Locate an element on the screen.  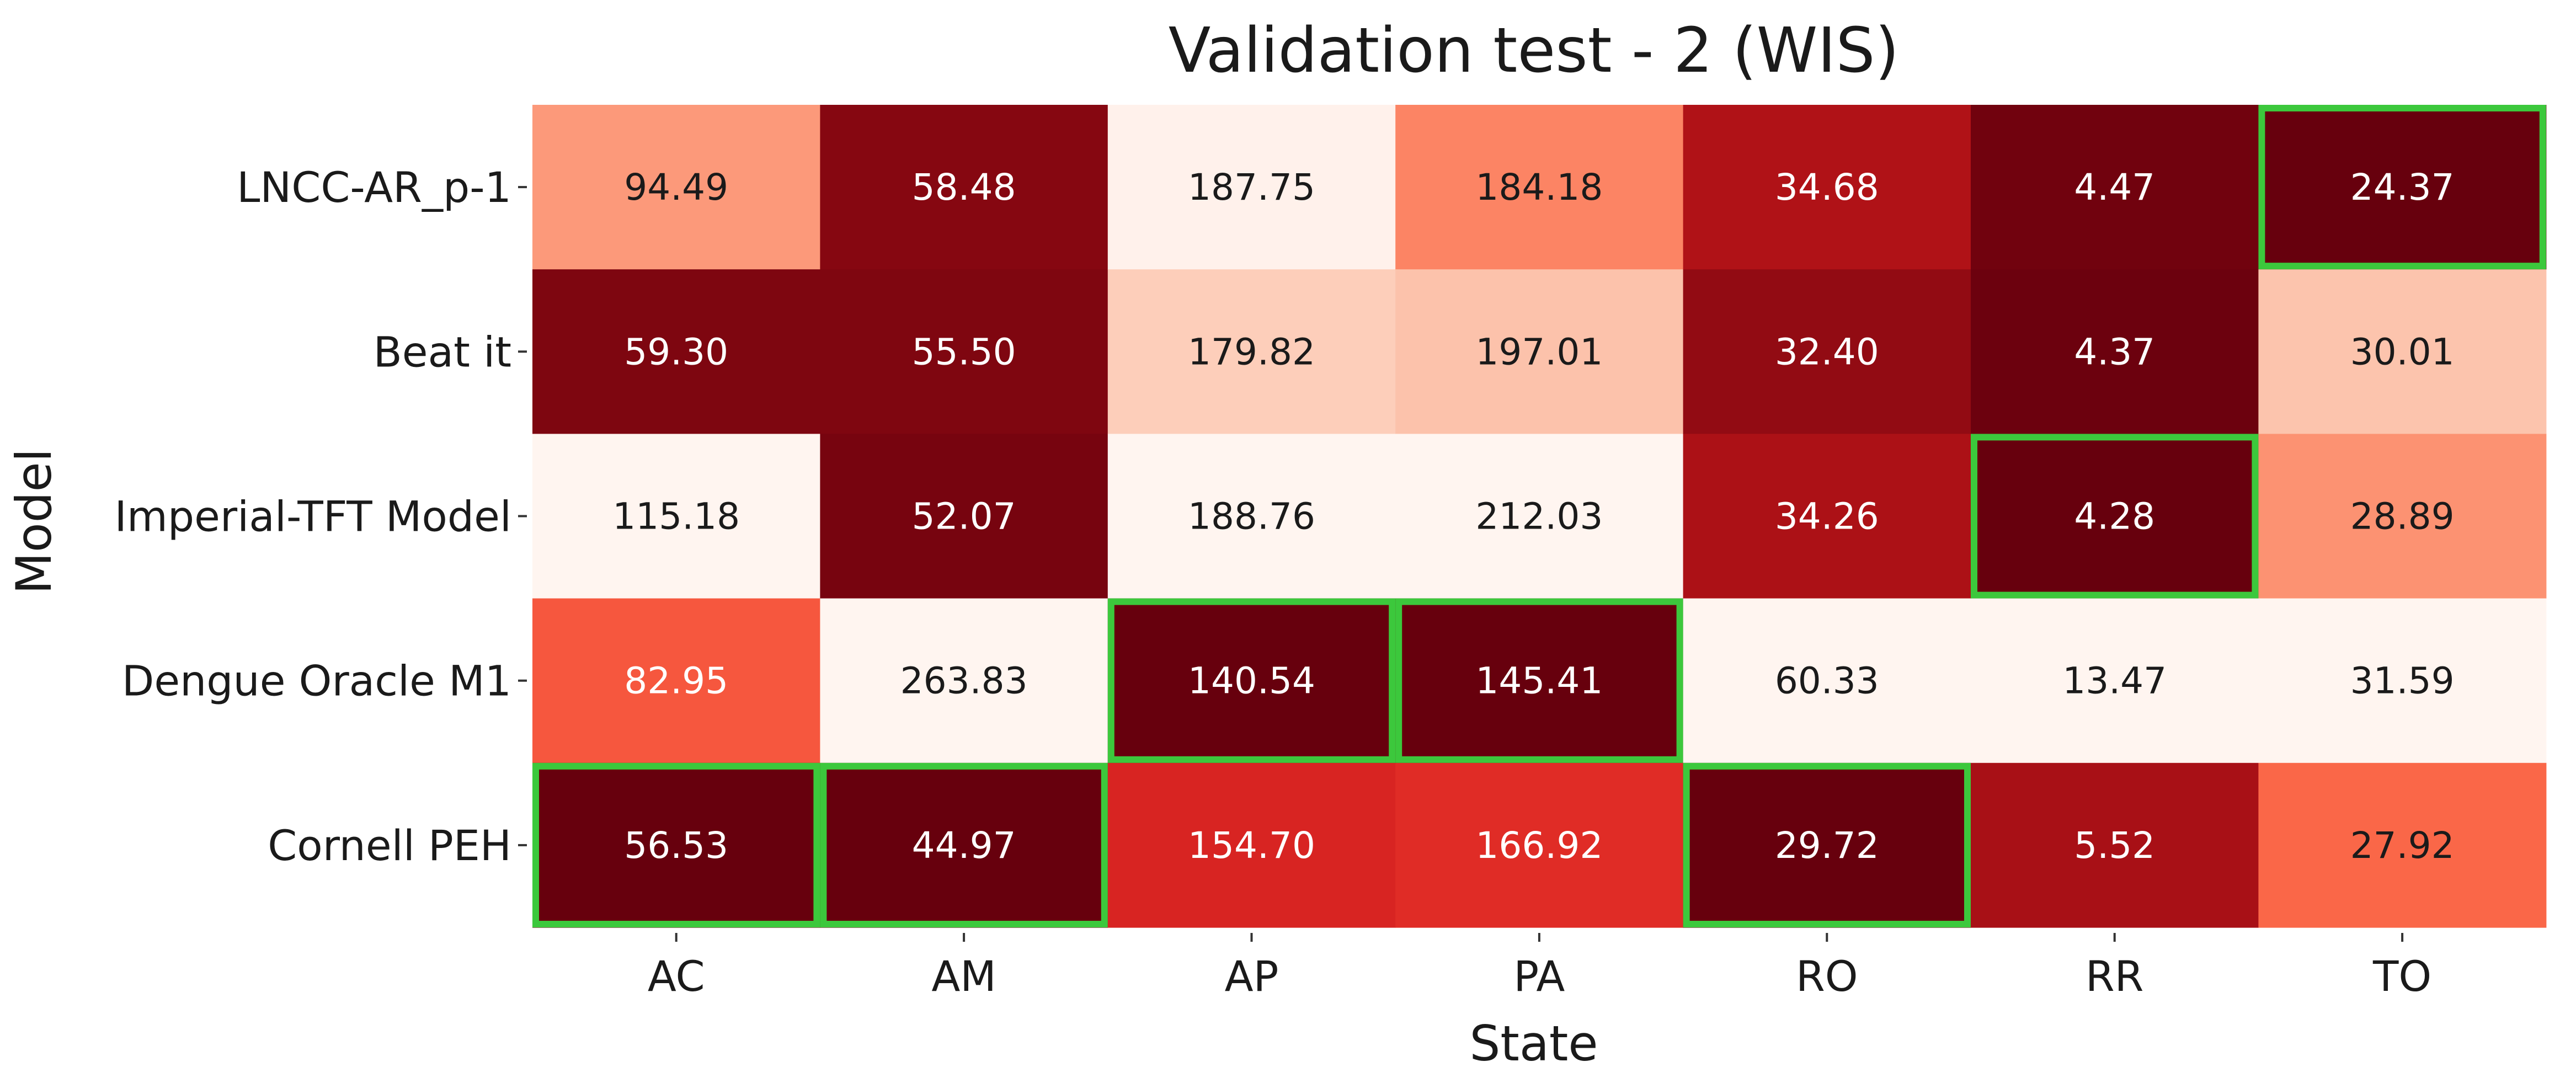
y-tick-label: Imperial-TFT Model is located at coordinates (312, 516).